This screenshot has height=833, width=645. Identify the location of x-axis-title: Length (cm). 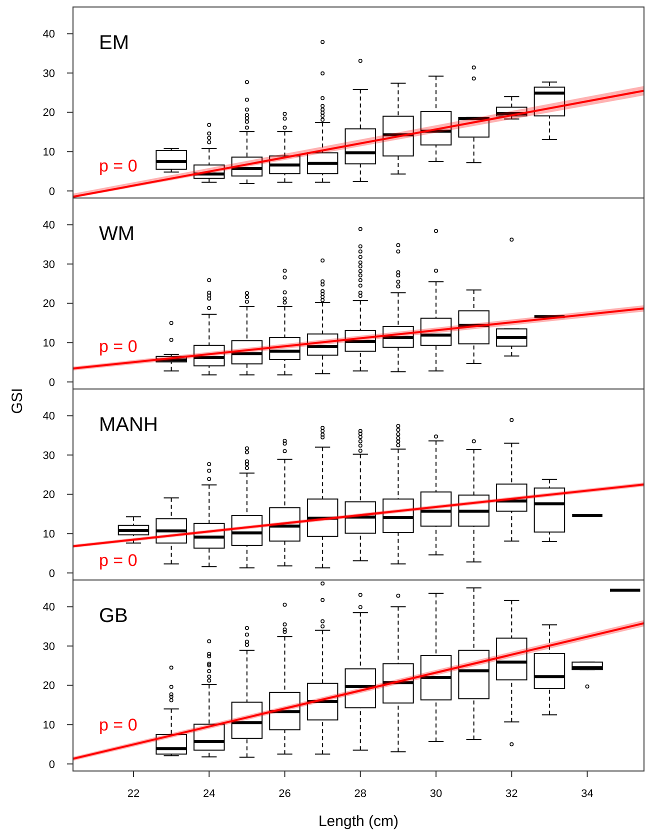
(358, 821).